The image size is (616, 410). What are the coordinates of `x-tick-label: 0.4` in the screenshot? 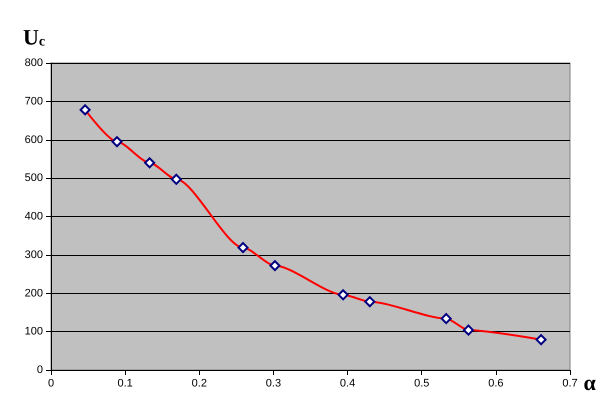 It's located at (348, 384).